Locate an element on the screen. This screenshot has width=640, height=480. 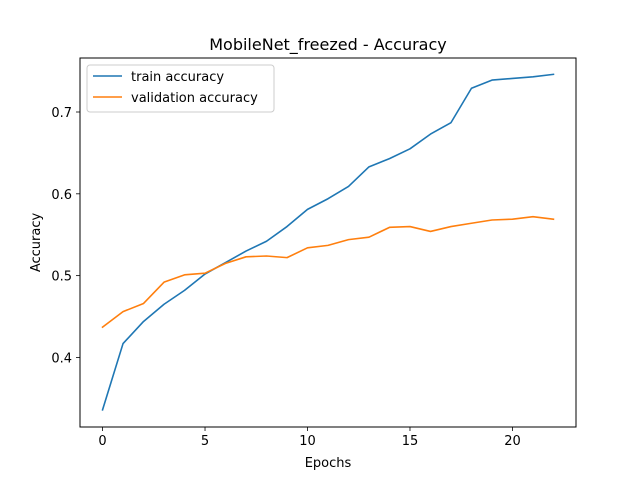
x-tick-label: 5 is located at coordinates (205, 441).